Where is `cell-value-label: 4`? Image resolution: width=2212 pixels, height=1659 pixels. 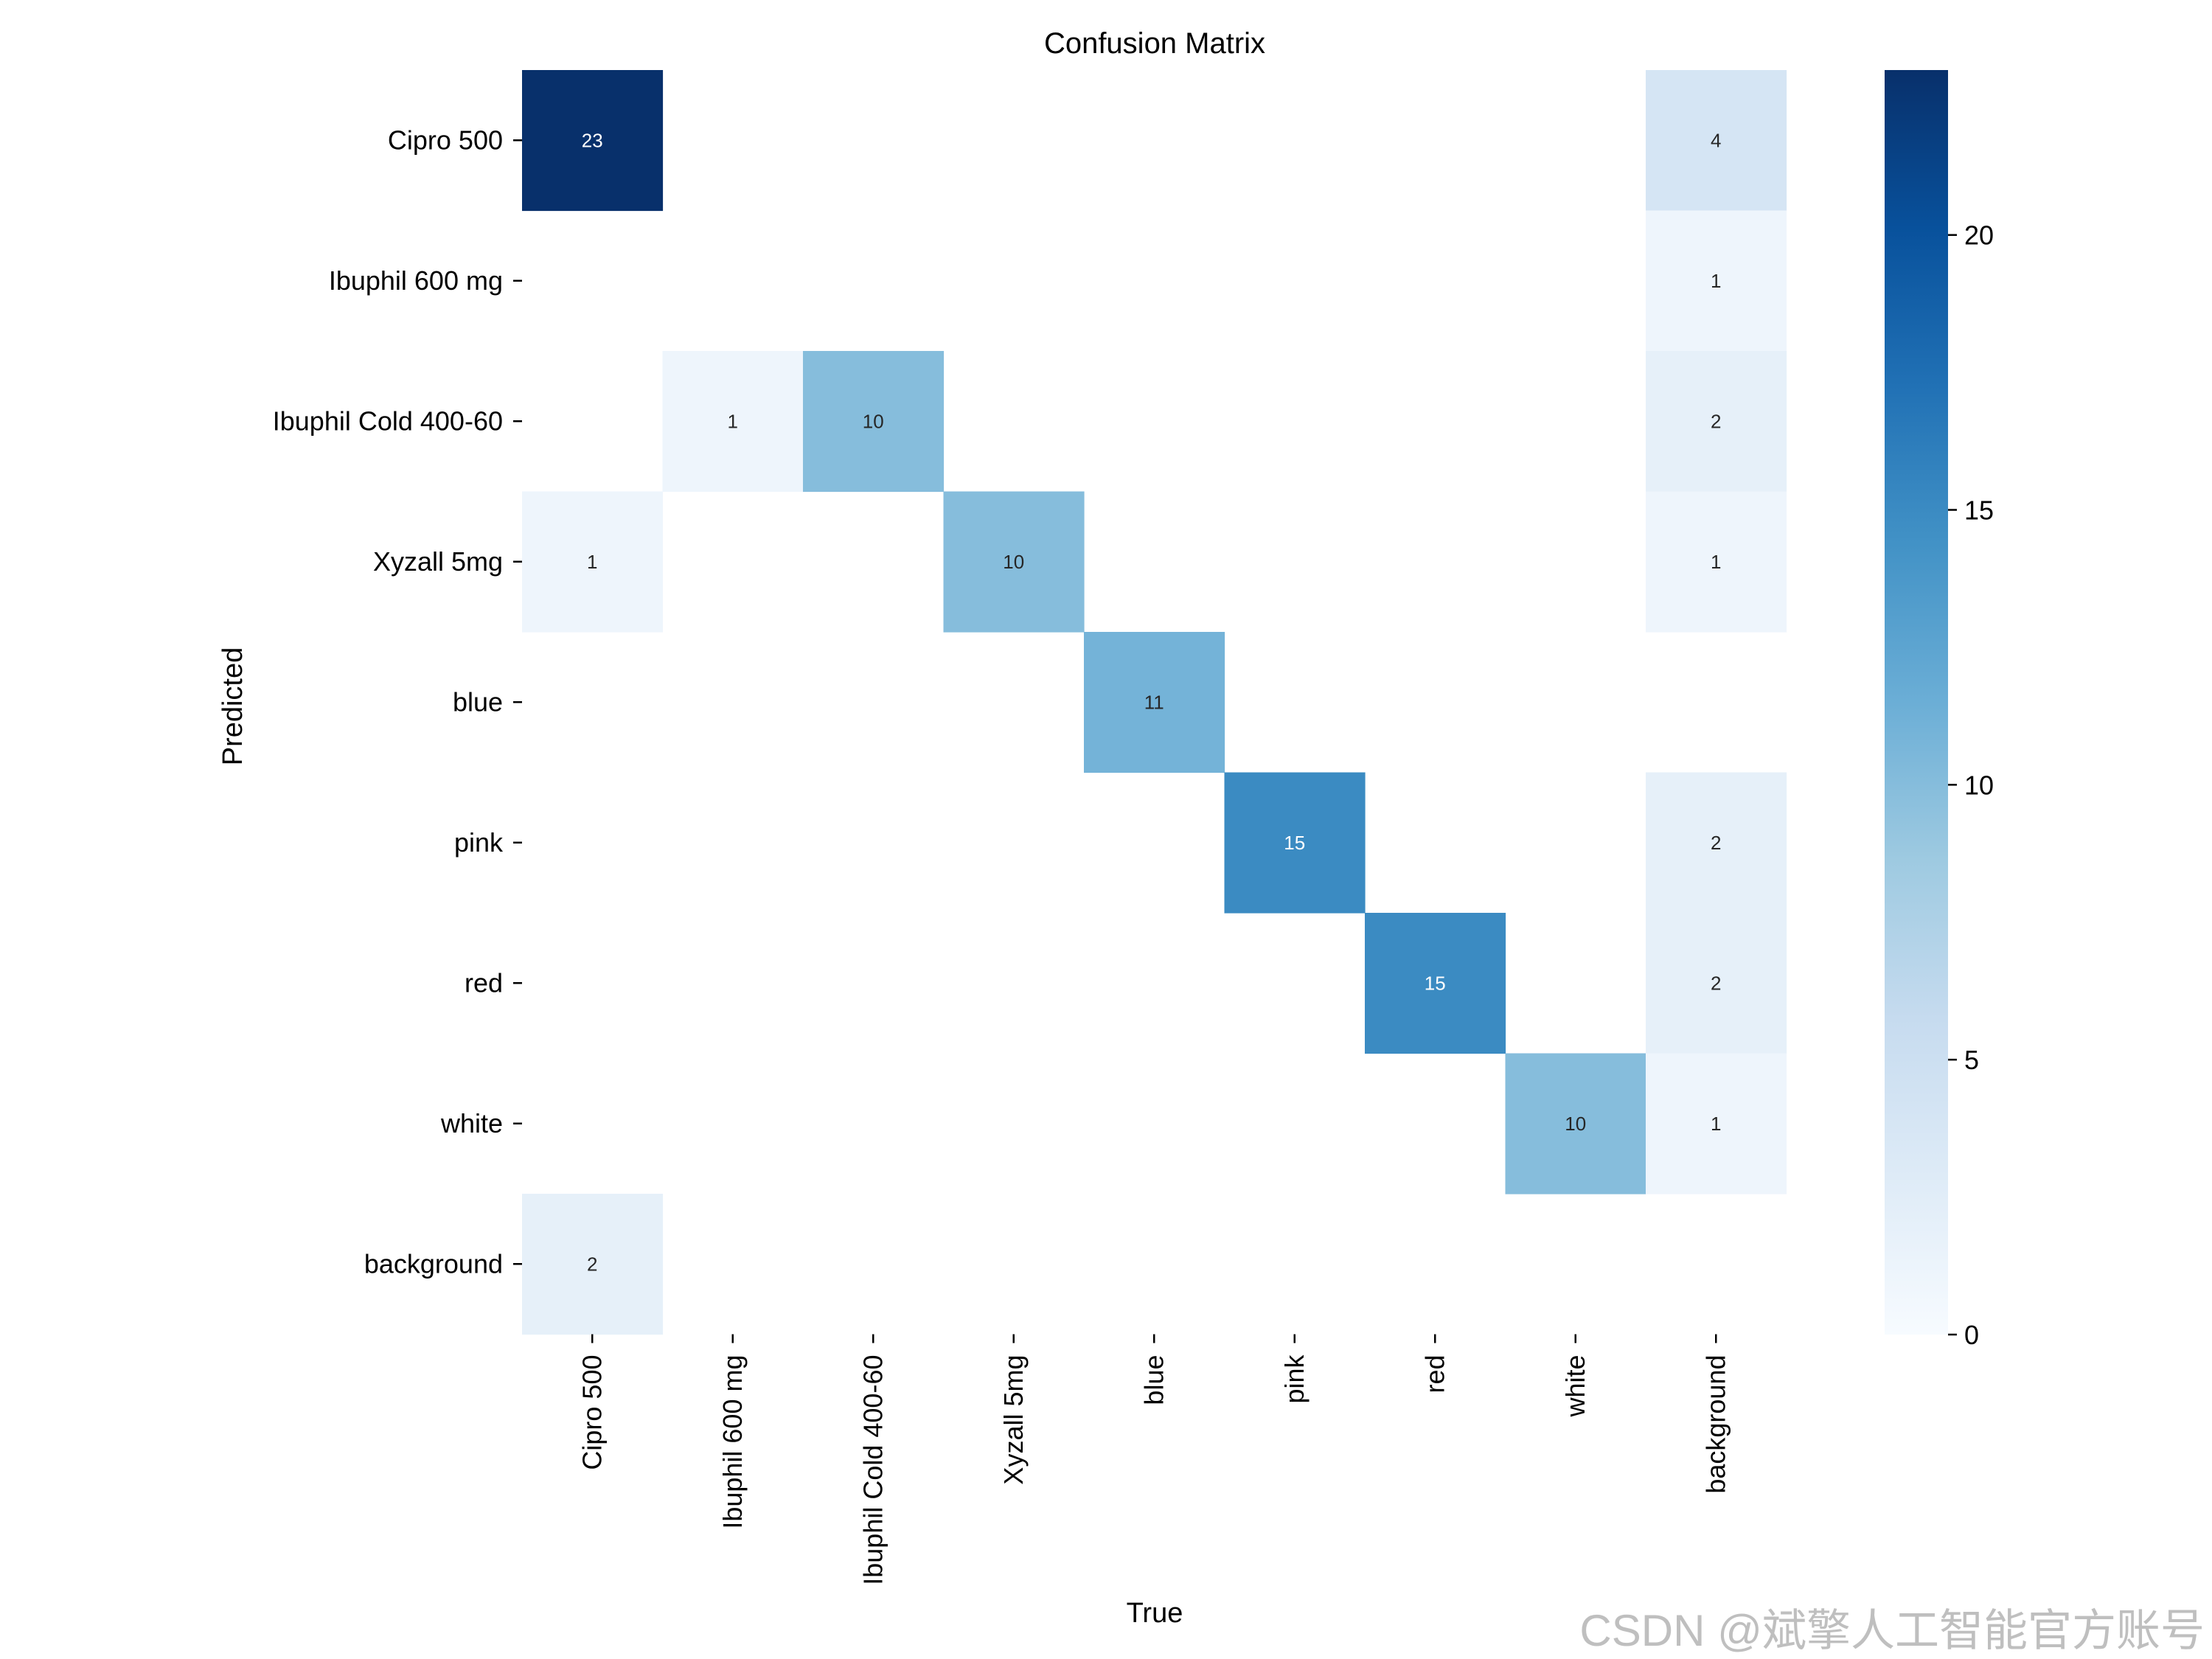
cell-value-label: 4 is located at coordinates (1716, 140).